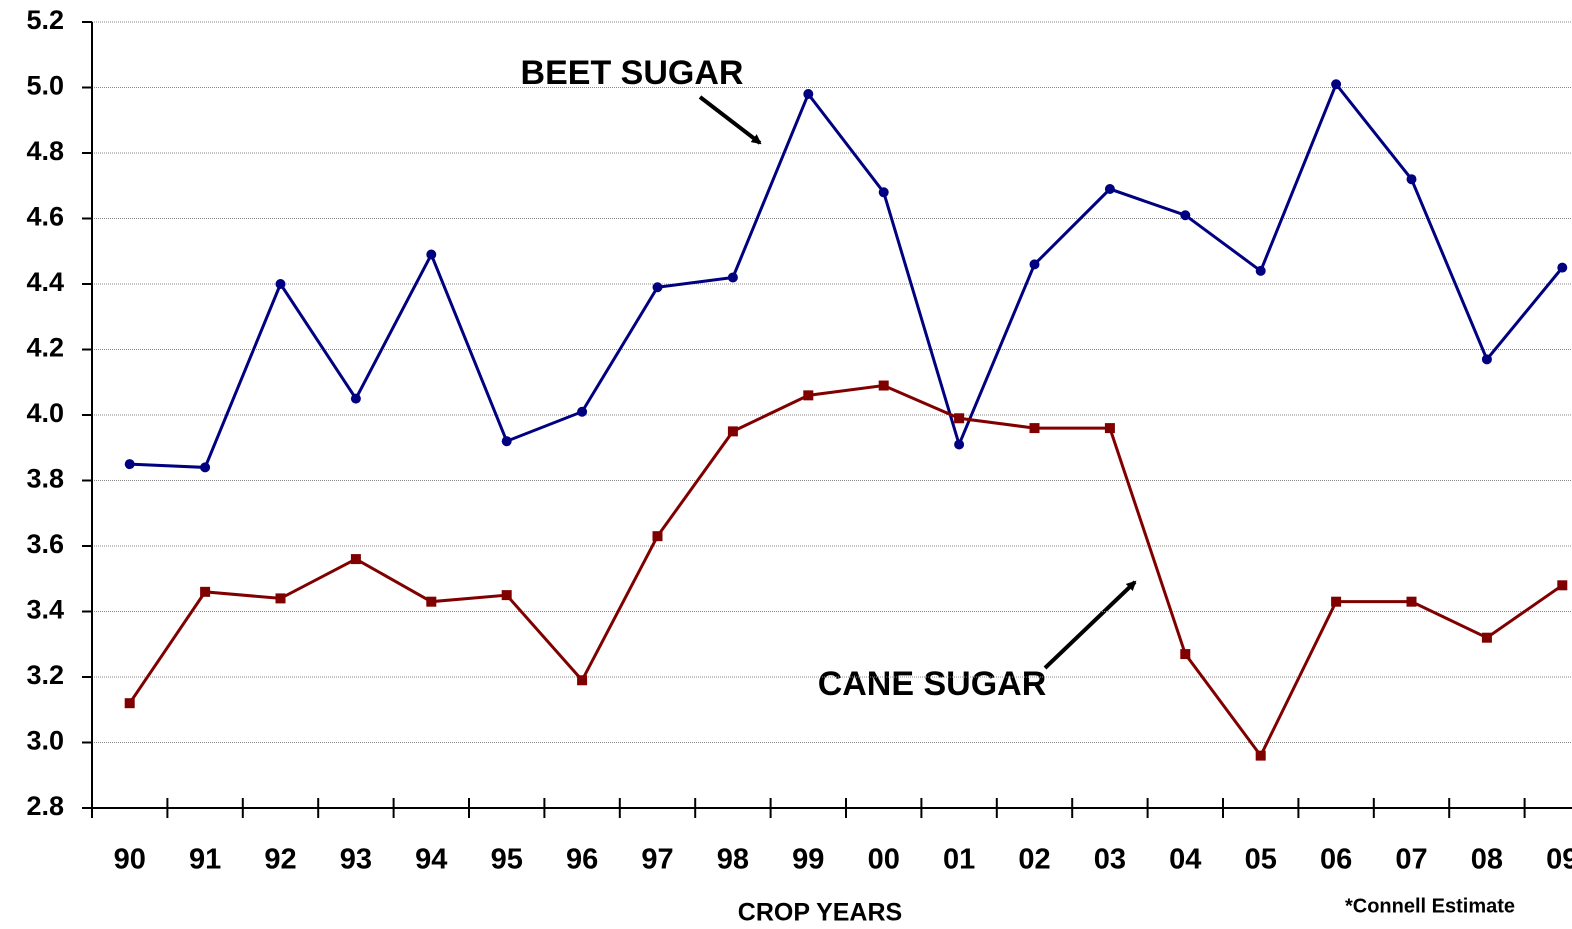 The image size is (1572, 929). I want to click on series-annotation: BEET SUGAR, so click(632, 73).